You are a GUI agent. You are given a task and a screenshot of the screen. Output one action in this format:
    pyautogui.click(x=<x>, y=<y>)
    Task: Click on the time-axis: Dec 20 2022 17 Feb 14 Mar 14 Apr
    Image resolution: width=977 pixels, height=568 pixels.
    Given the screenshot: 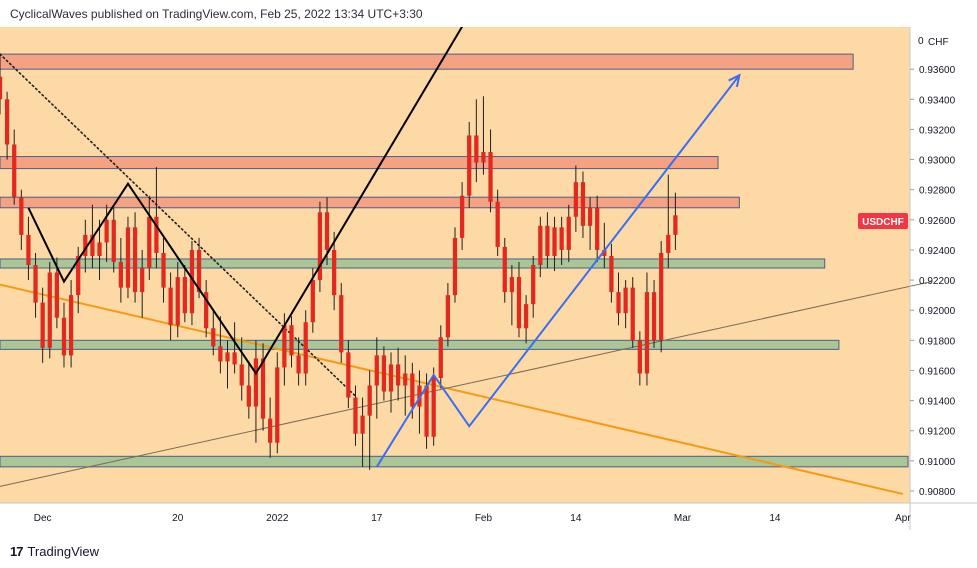 What is the action you would take?
    pyautogui.click(x=473, y=518)
    